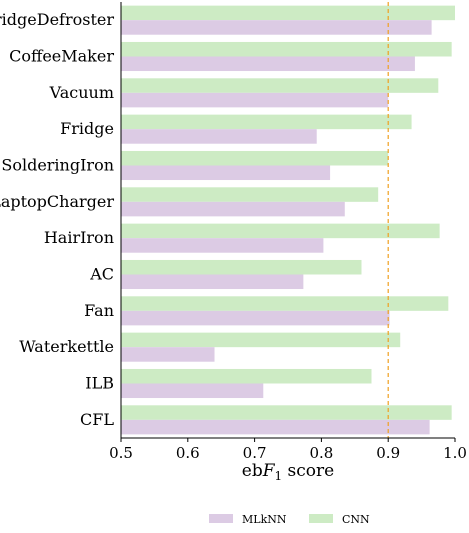 The width and height of the screenshot is (469, 533). What do you see at coordinates (280, 85) in the screenshot?
I see `bar-cnn-vacuum` at bounding box center [280, 85].